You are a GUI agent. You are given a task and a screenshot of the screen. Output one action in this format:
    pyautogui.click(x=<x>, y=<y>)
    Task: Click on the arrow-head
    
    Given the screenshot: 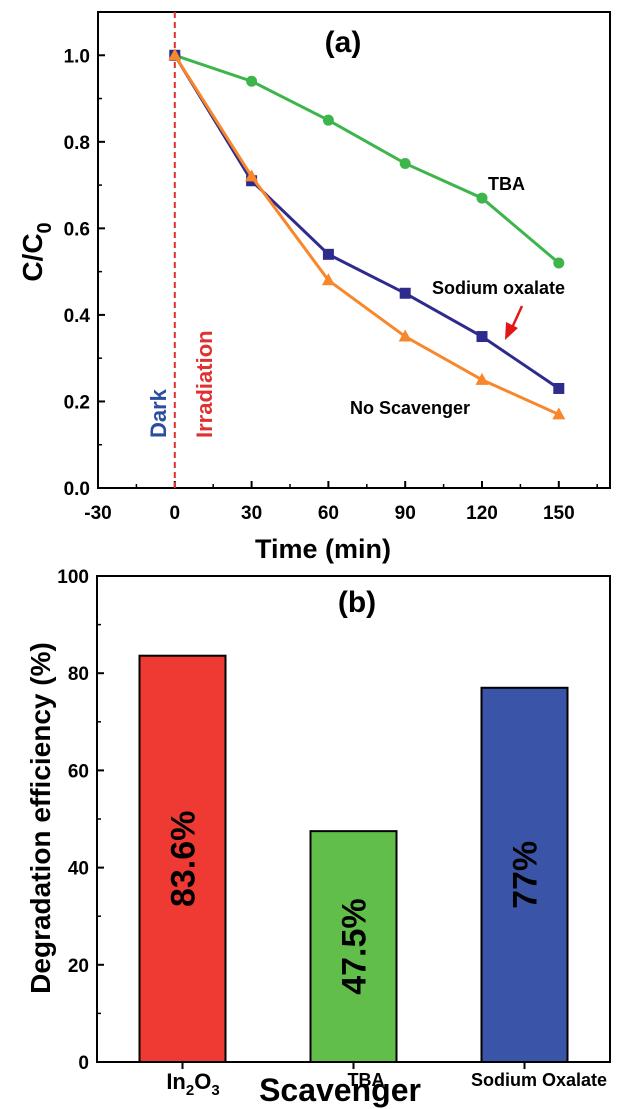 What is the action you would take?
    pyautogui.click(x=511, y=331)
    